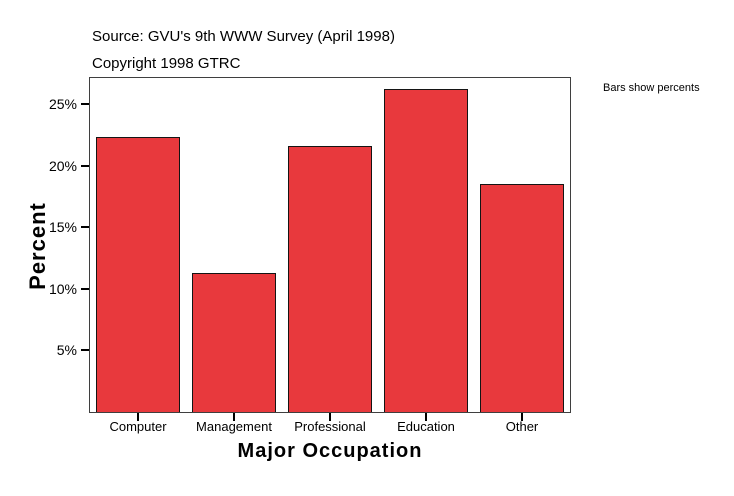 The height and width of the screenshot is (496, 734). Describe the element at coordinates (234, 426) in the screenshot. I see `x-axis-category-label: Management` at that location.